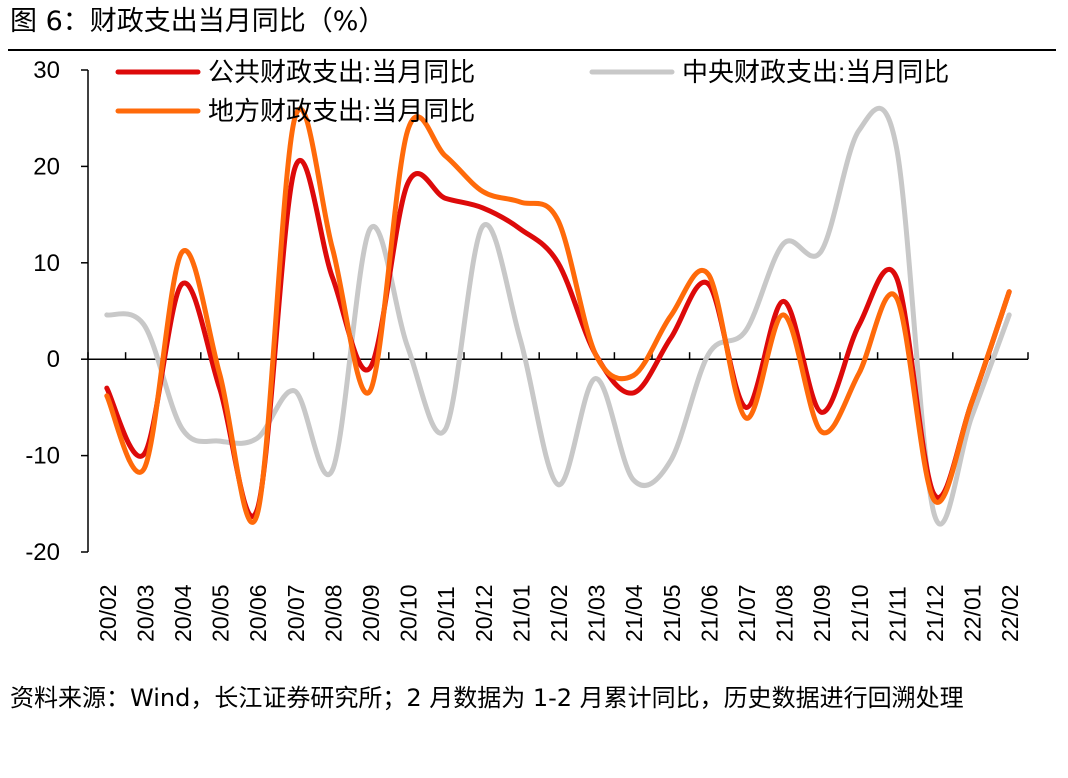 Image resolution: width=1068 pixels, height=778 pixels. Describe the element at coordinates (597, 613) in the screenshot. I see `x-tick-label: 21/03` at that location.